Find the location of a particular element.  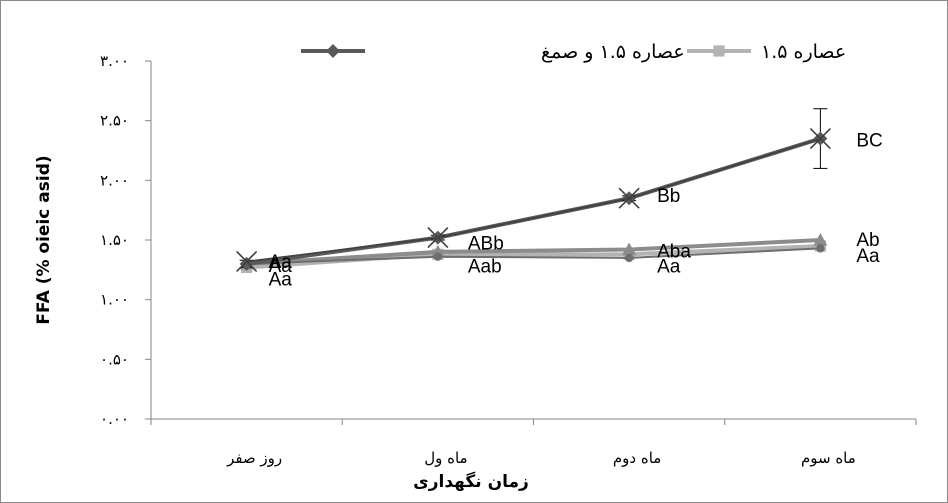

y-axis-title: FFA (% oieic asid) is located at coordinates (44, 239).